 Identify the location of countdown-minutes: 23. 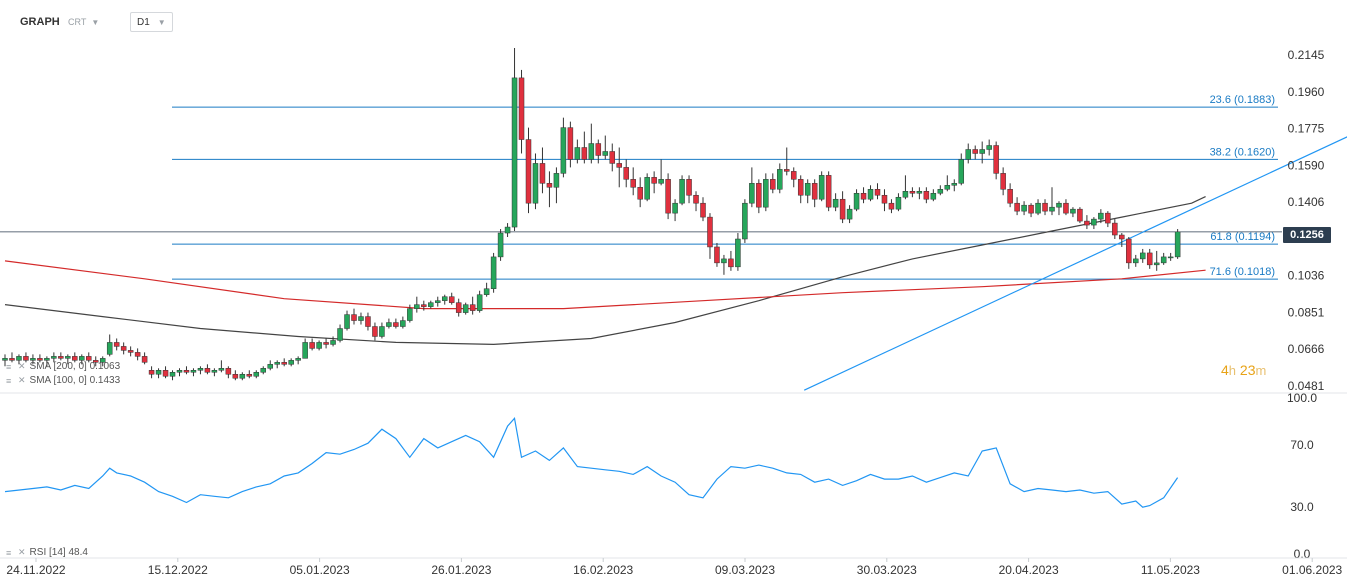
(1247, 370).